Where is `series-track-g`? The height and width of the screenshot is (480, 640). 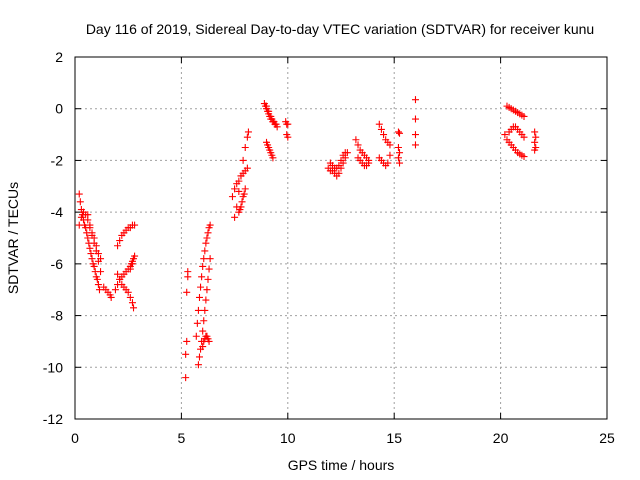
series-track-g is located at coordinates (126, 291).